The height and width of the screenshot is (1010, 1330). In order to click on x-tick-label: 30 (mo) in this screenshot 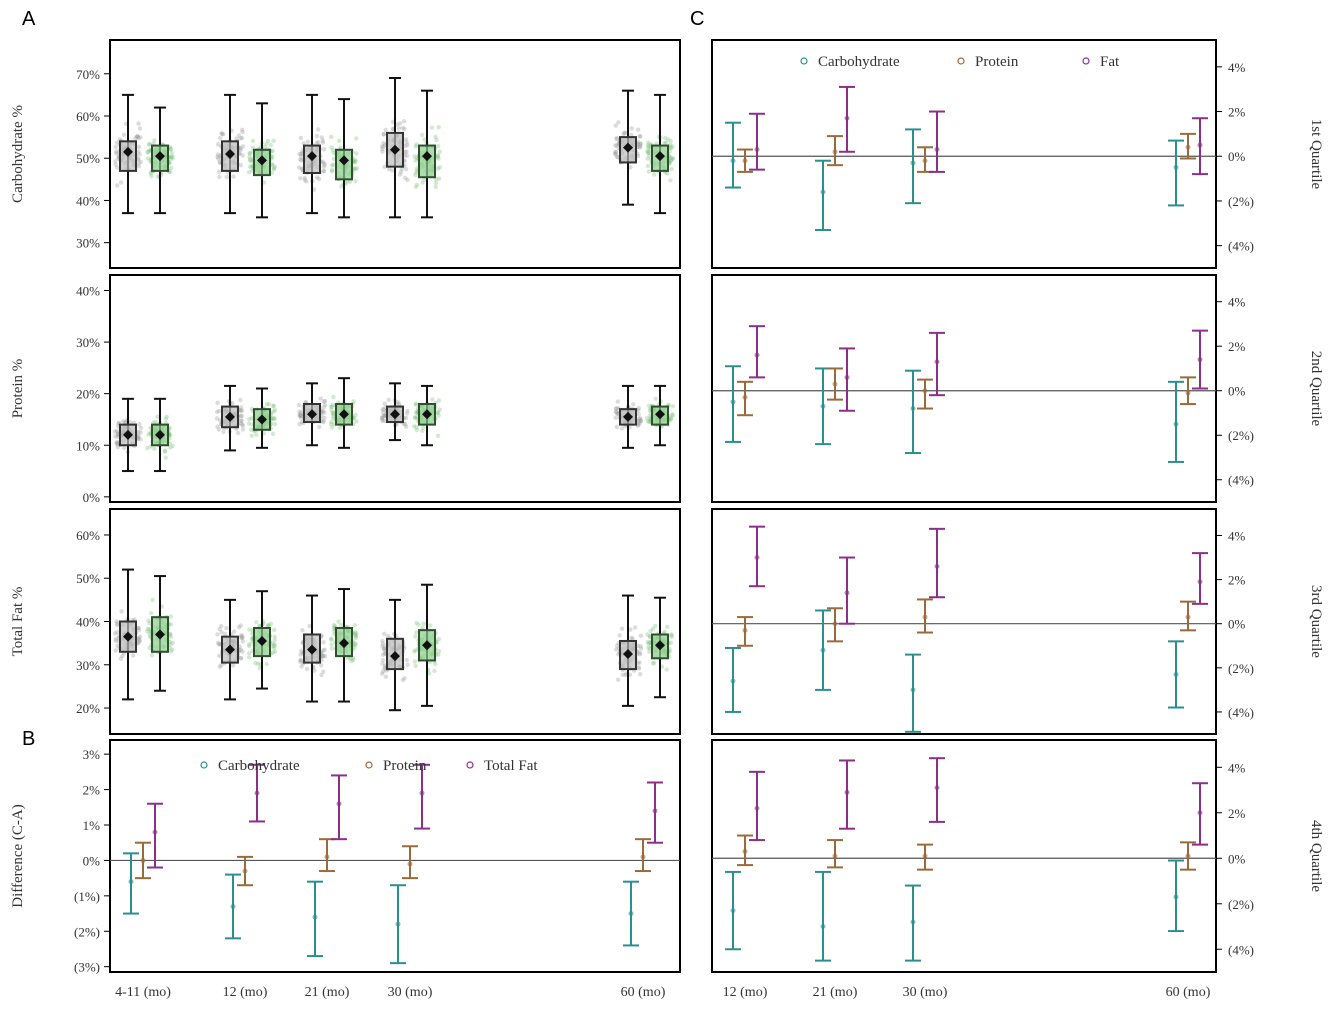, I will do `click(925, 992)`.